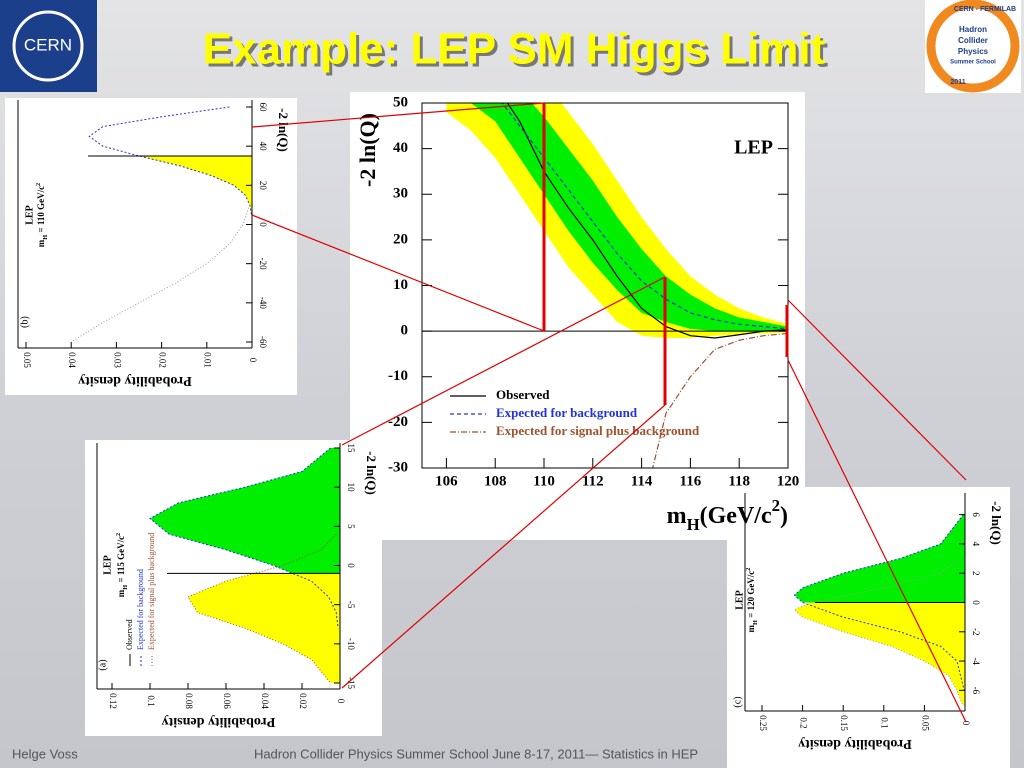 The width and height of the screenshot is (1024, 768). Describe the element at coordinates (117, 360) in the screenshot. I see `x-tick-label: 0.03` at that location.